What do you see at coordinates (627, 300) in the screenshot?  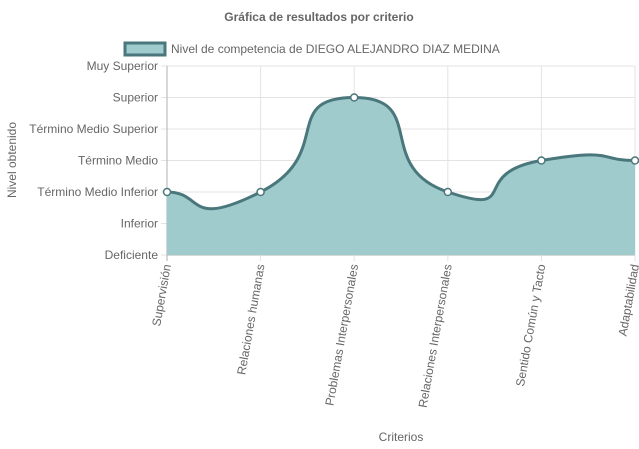 I see `x-tick-label: Adaptabilidad` at bounding box center [627, 300].